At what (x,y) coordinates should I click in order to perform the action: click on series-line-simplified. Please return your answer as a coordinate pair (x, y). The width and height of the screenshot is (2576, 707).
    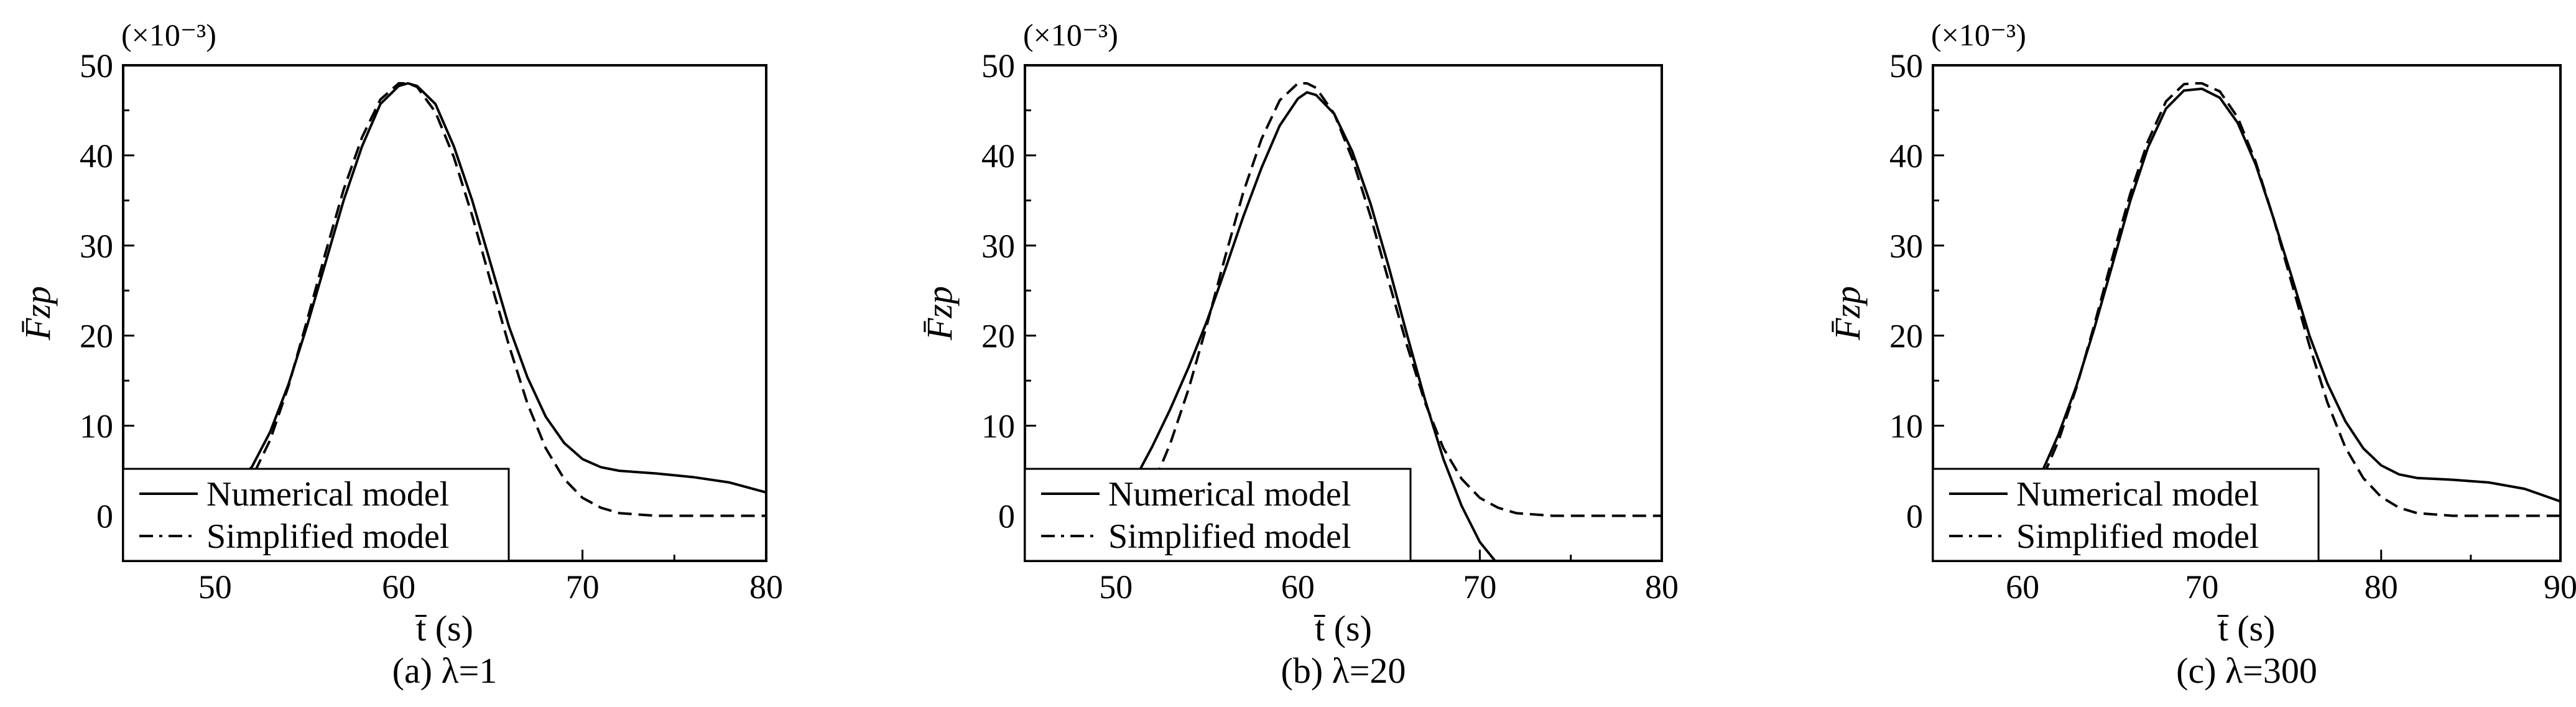
    Looking at the image, I should click on (1400, 321).